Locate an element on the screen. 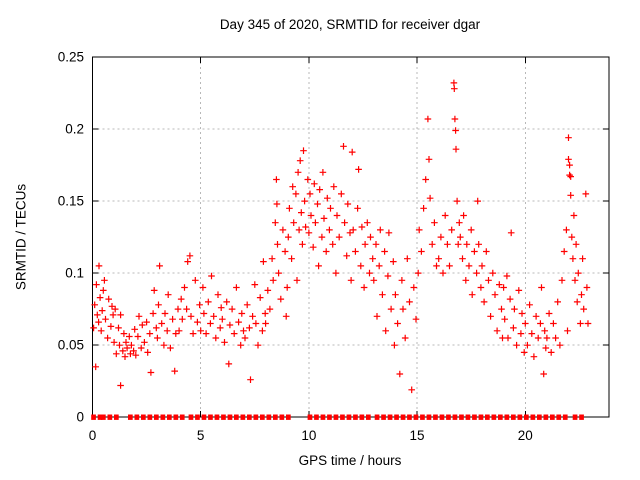 The height and width of the screenshot is (480, 640). x-tick-label: 15 is located at coordinates (417, 435).